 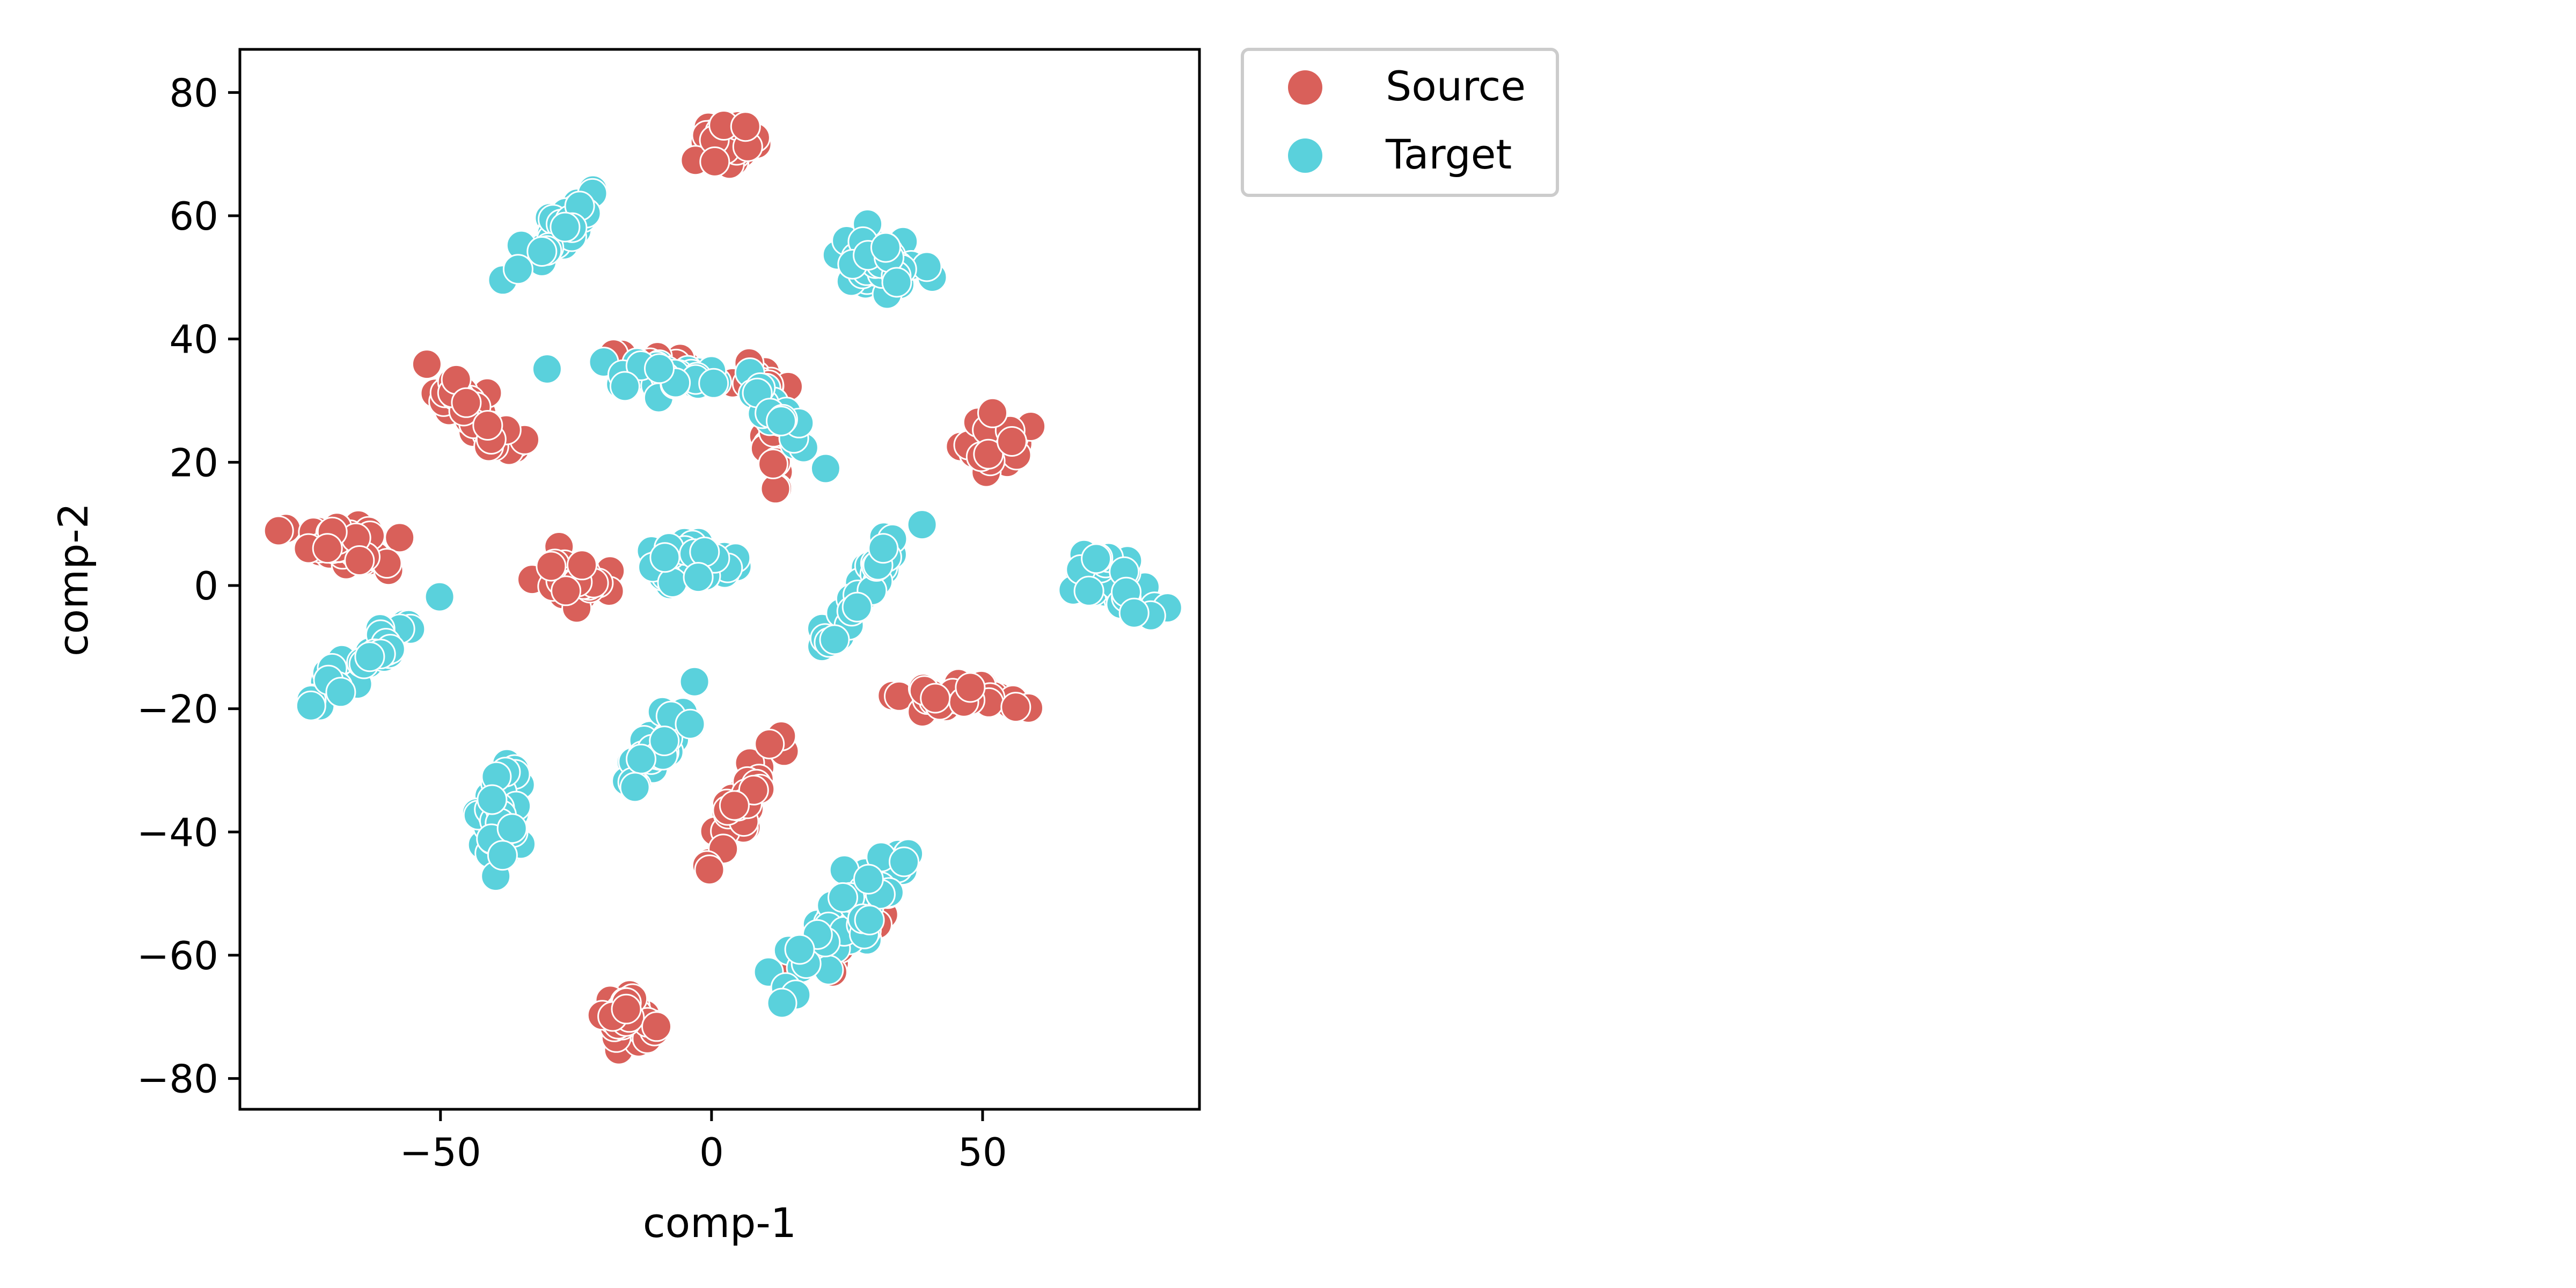 What do you see at coordinates (193, 216) in the screenshot?
I see `y-tick-label: 60` at bounding box center [193, 216].